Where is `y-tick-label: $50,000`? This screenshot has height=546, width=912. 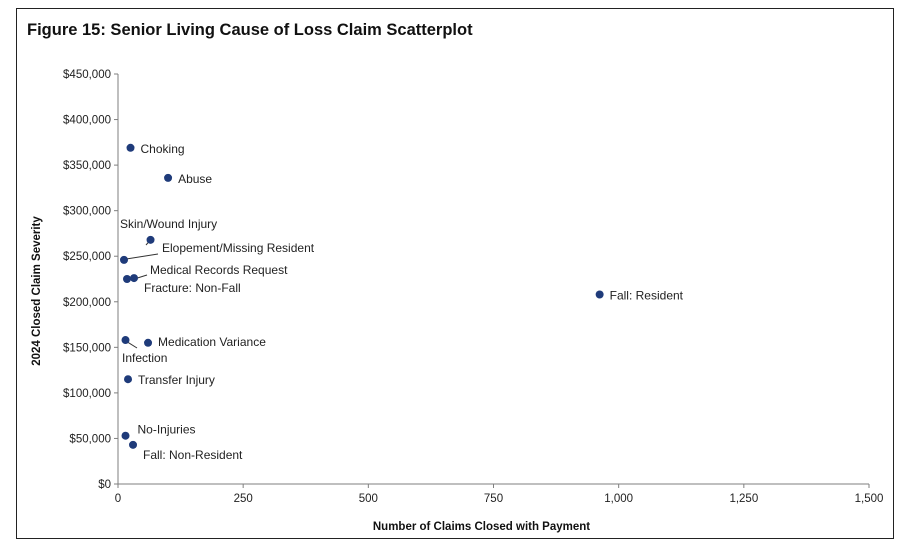 y-tick-label: $50,000 is located at coordinates (90, 439).